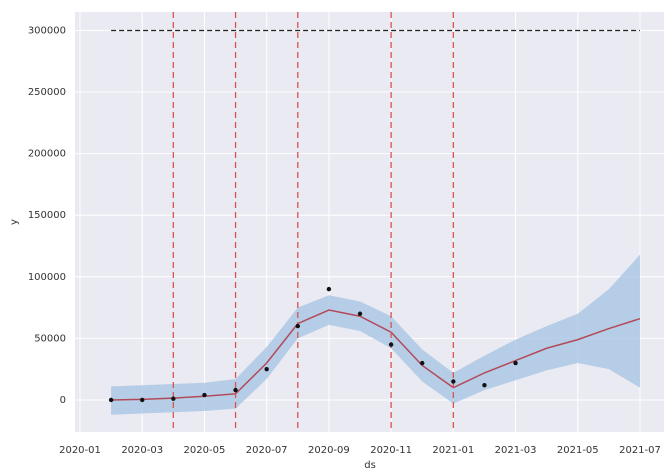 The width and height of the screenshot is (664, 475). What do you see at coordinates (50, 338) in the screenshot?
I see `y-tick-label: 50000` at bounding box center [50, 338].